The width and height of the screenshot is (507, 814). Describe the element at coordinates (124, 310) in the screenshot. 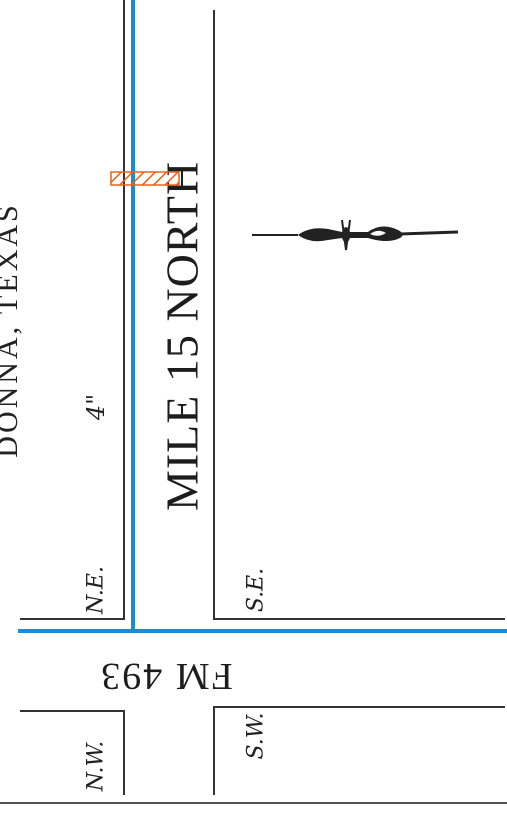

I see `ne-block-edge` at that location.